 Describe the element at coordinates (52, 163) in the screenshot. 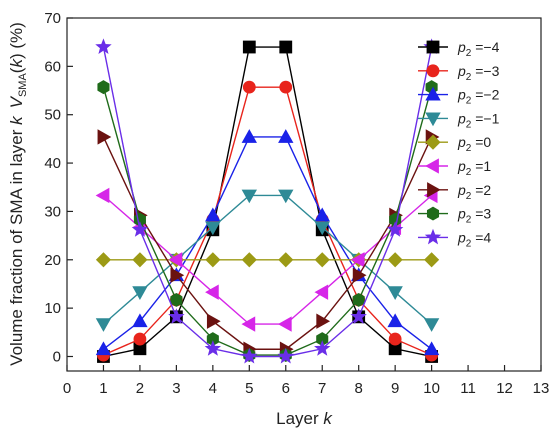

I see `y-tick-label: 40` at that location.